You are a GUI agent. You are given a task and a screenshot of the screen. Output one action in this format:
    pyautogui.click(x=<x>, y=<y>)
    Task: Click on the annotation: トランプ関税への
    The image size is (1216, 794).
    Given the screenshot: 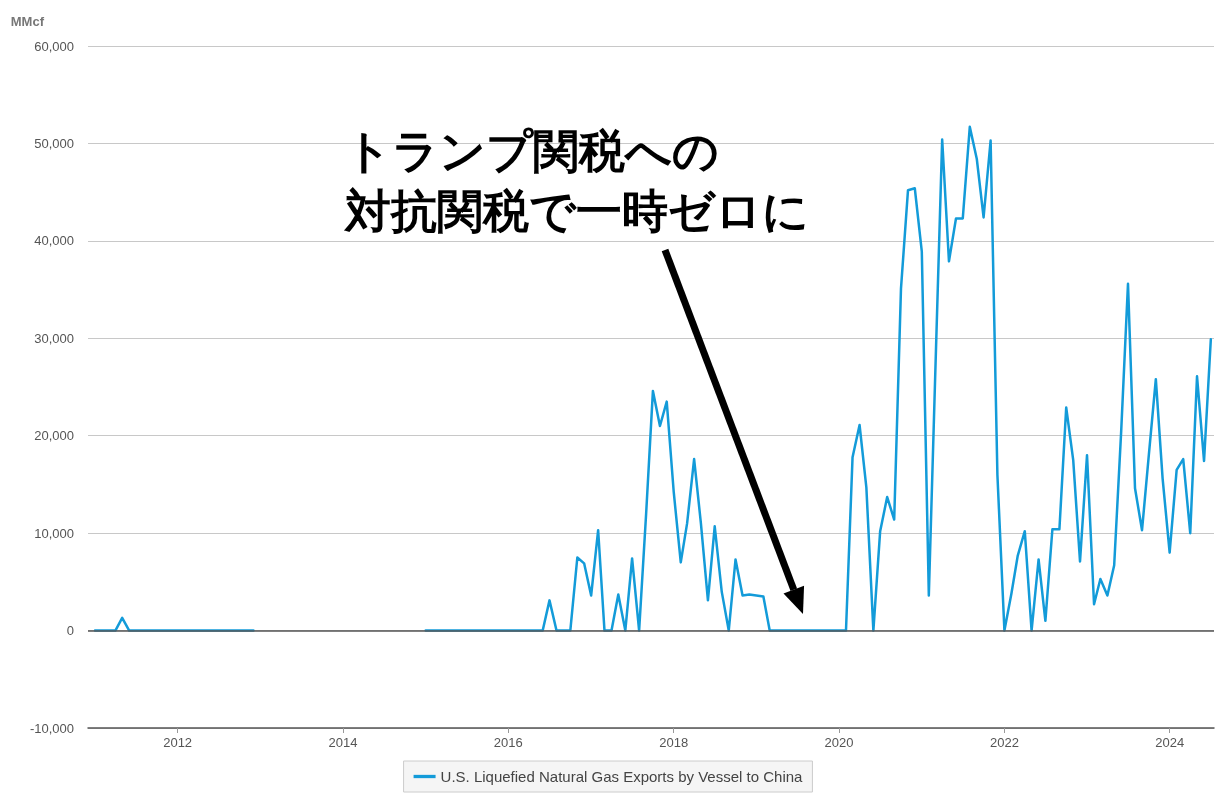 What is the action you would take?
    pyautogui.click(x=532, y=151)
    